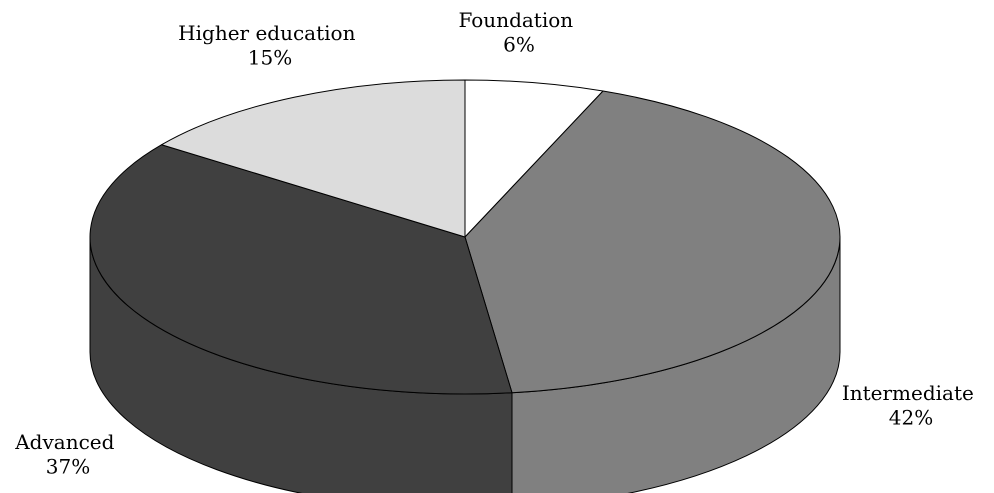 The width and height of the screenshot is (994, 493). What do you see at coordinates (519, 44) in the screenshot?
I see `slice-percent-foundation: 6%` at bounding box center [519, 44].